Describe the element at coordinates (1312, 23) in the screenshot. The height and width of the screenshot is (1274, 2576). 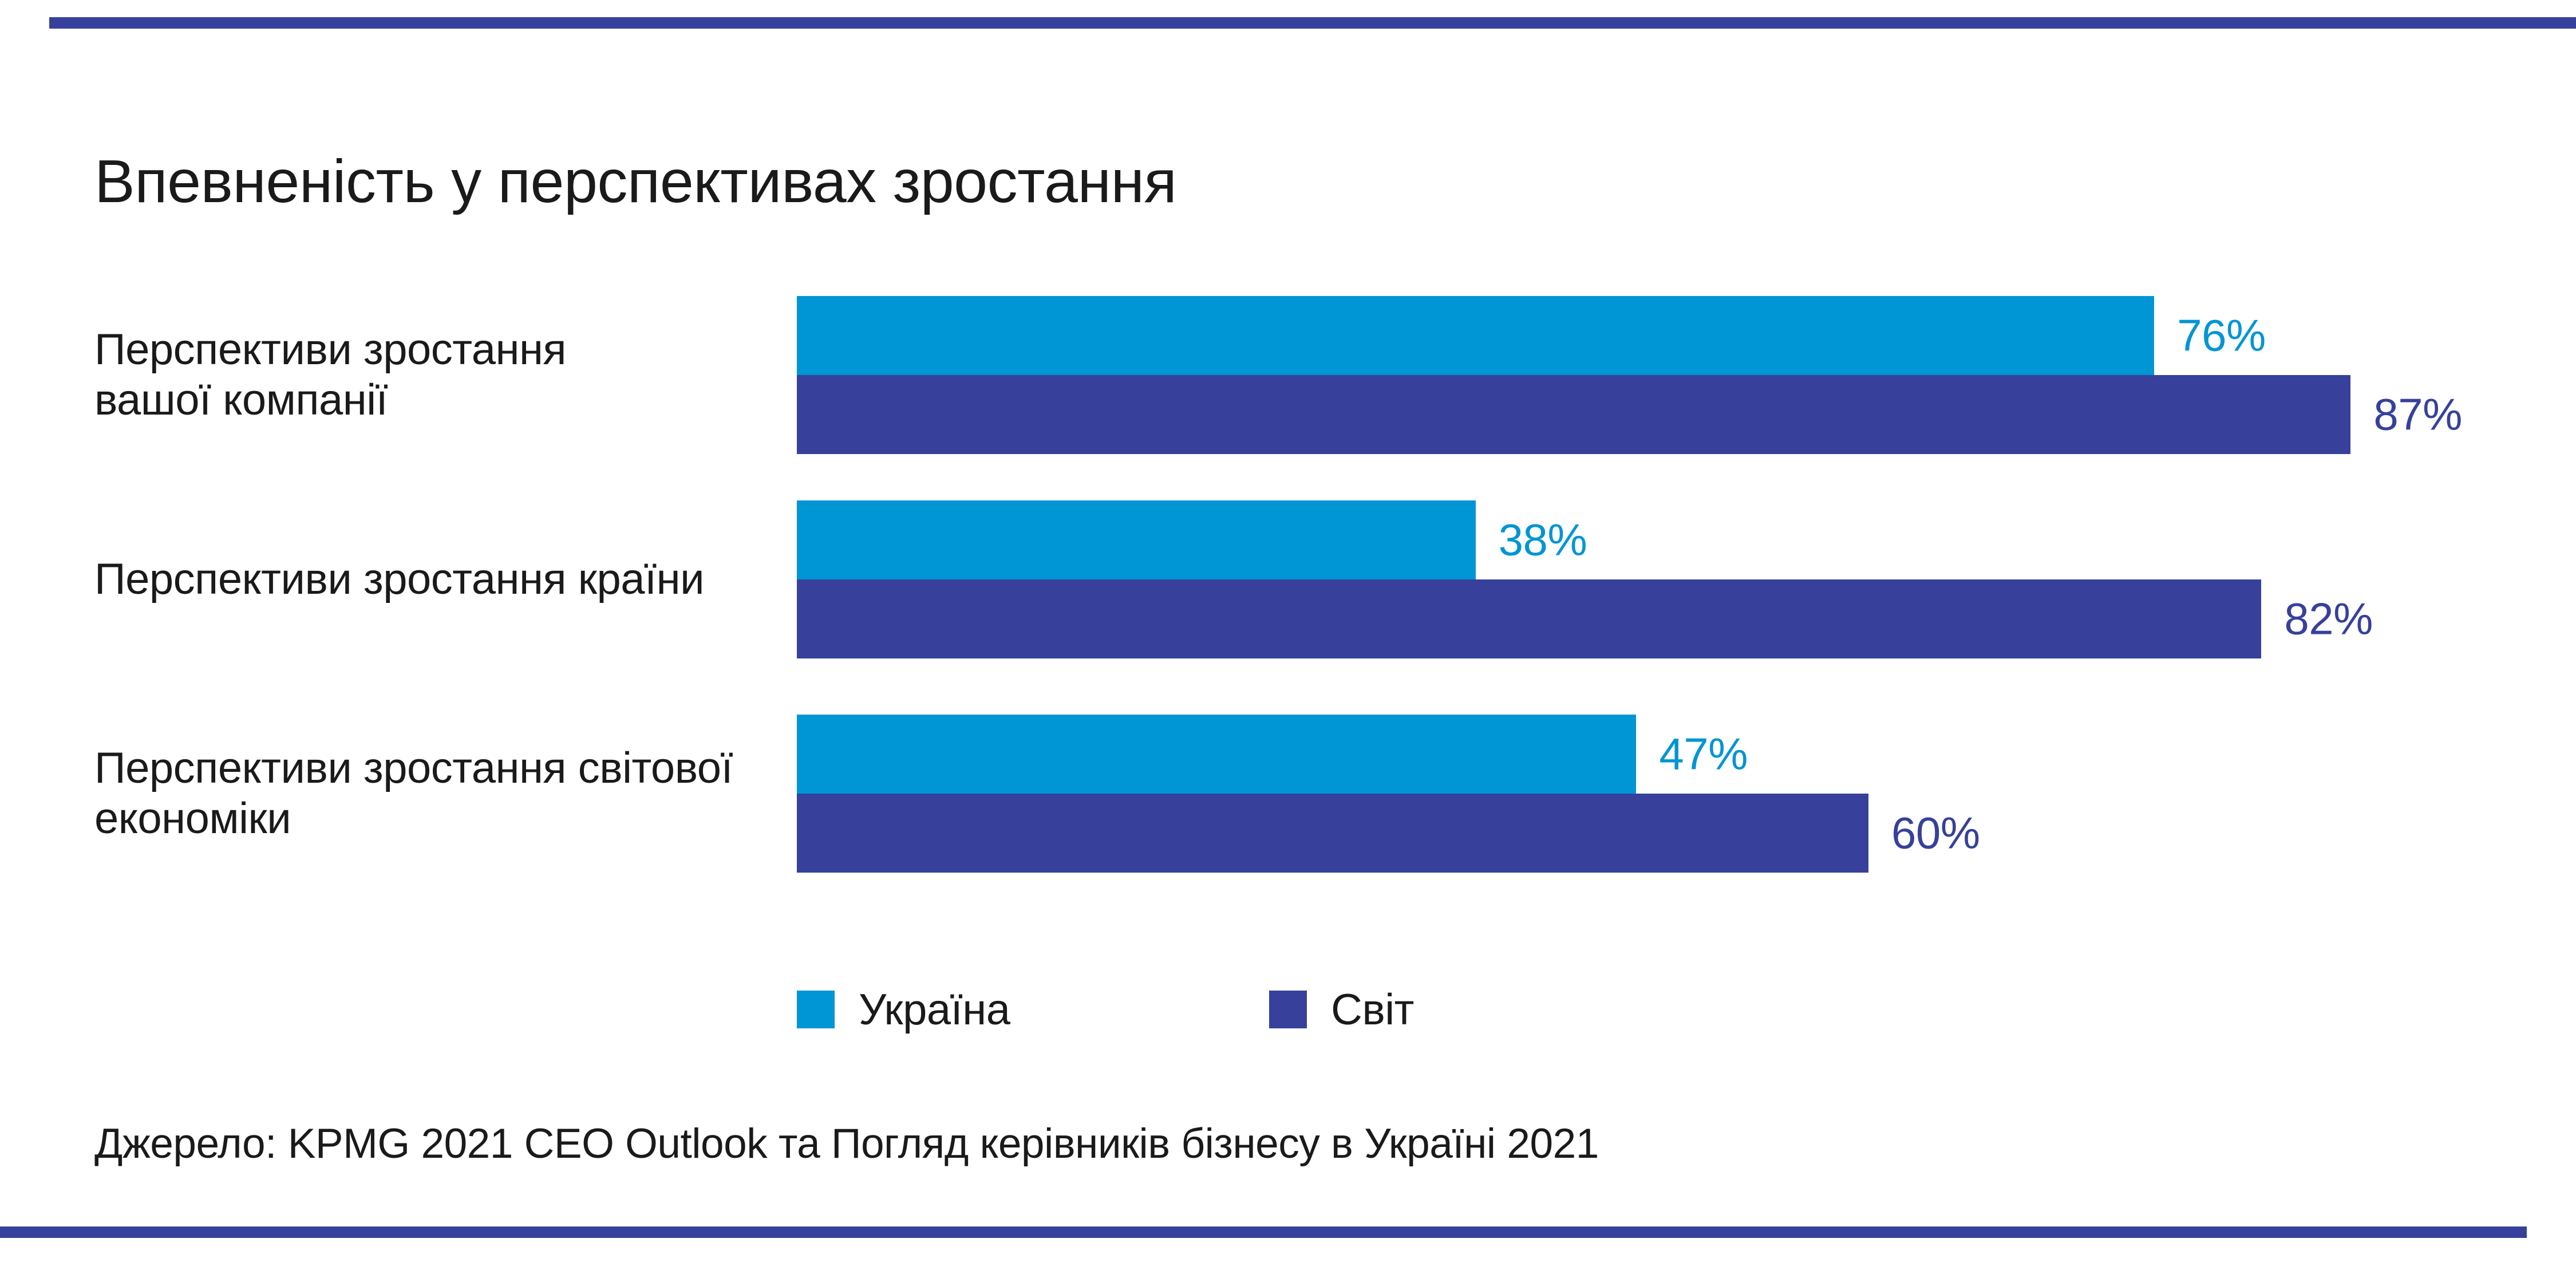
I see `top-accent-band` at that location.